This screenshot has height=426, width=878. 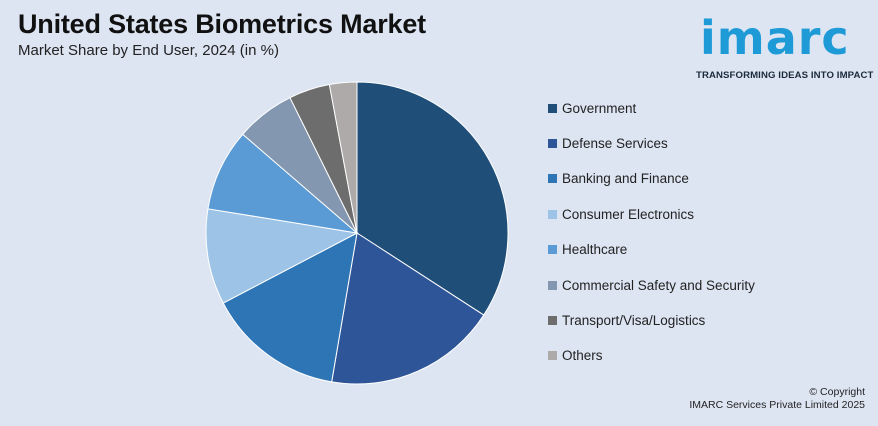 I want to click on legend-label: Commercial Safety and Security, so click(x=658, y=285).